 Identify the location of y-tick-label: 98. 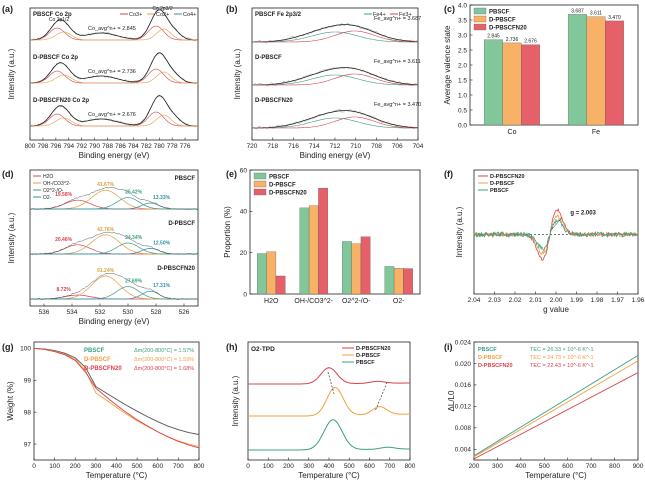
(28, 412).